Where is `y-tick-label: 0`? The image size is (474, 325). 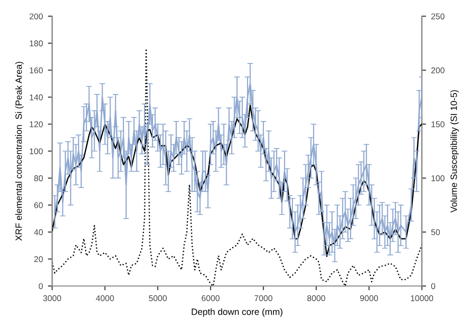 y-tick-label: 0 is located at coordinates (40, 286).